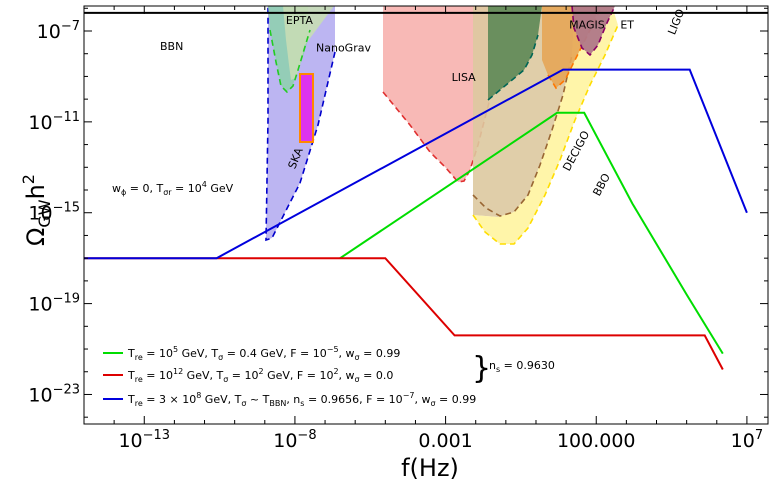 The height and width of the screenshot is (486, 770). I want to click on region-label-bbo: BBO, so click(601, 184).